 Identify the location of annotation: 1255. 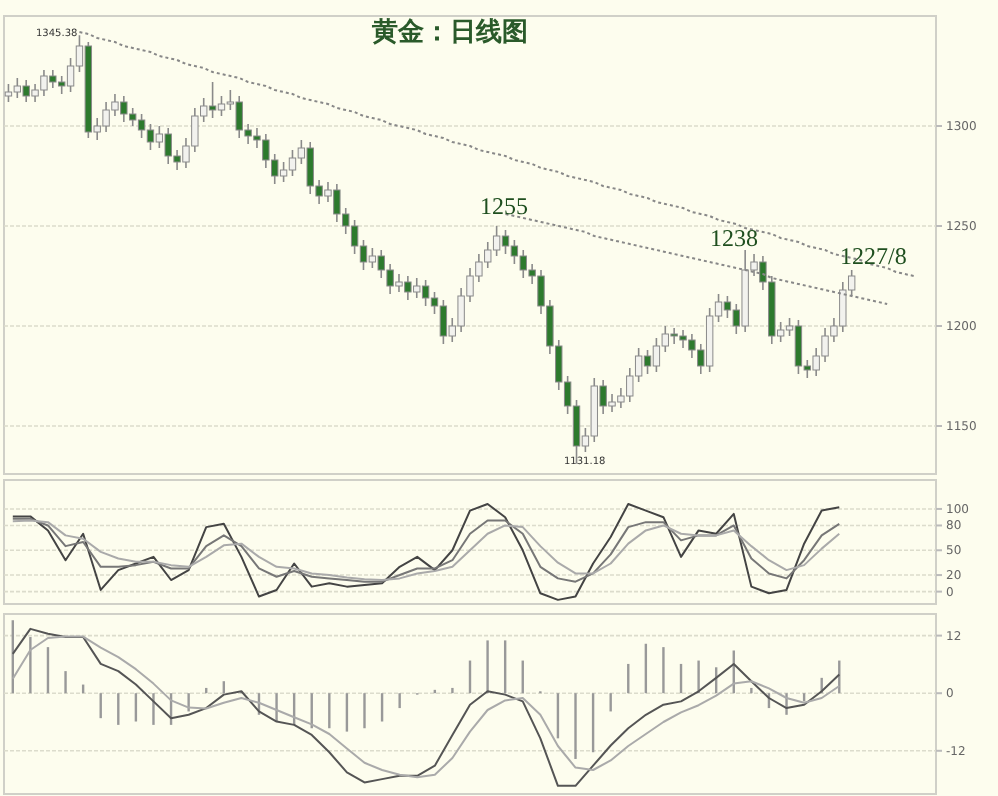
(504, 206).